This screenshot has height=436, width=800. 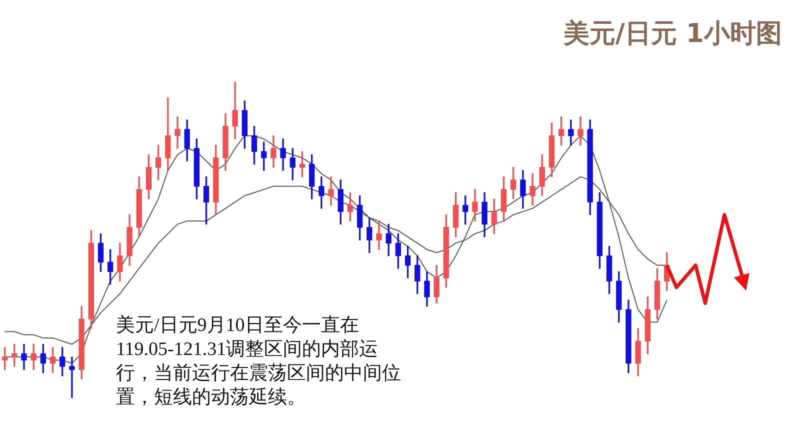 What do you see at coordinates (672, 34) in the screenshot?
I see `chart-title: 美元/日元 1小时图` at bounding box center [672, 34].